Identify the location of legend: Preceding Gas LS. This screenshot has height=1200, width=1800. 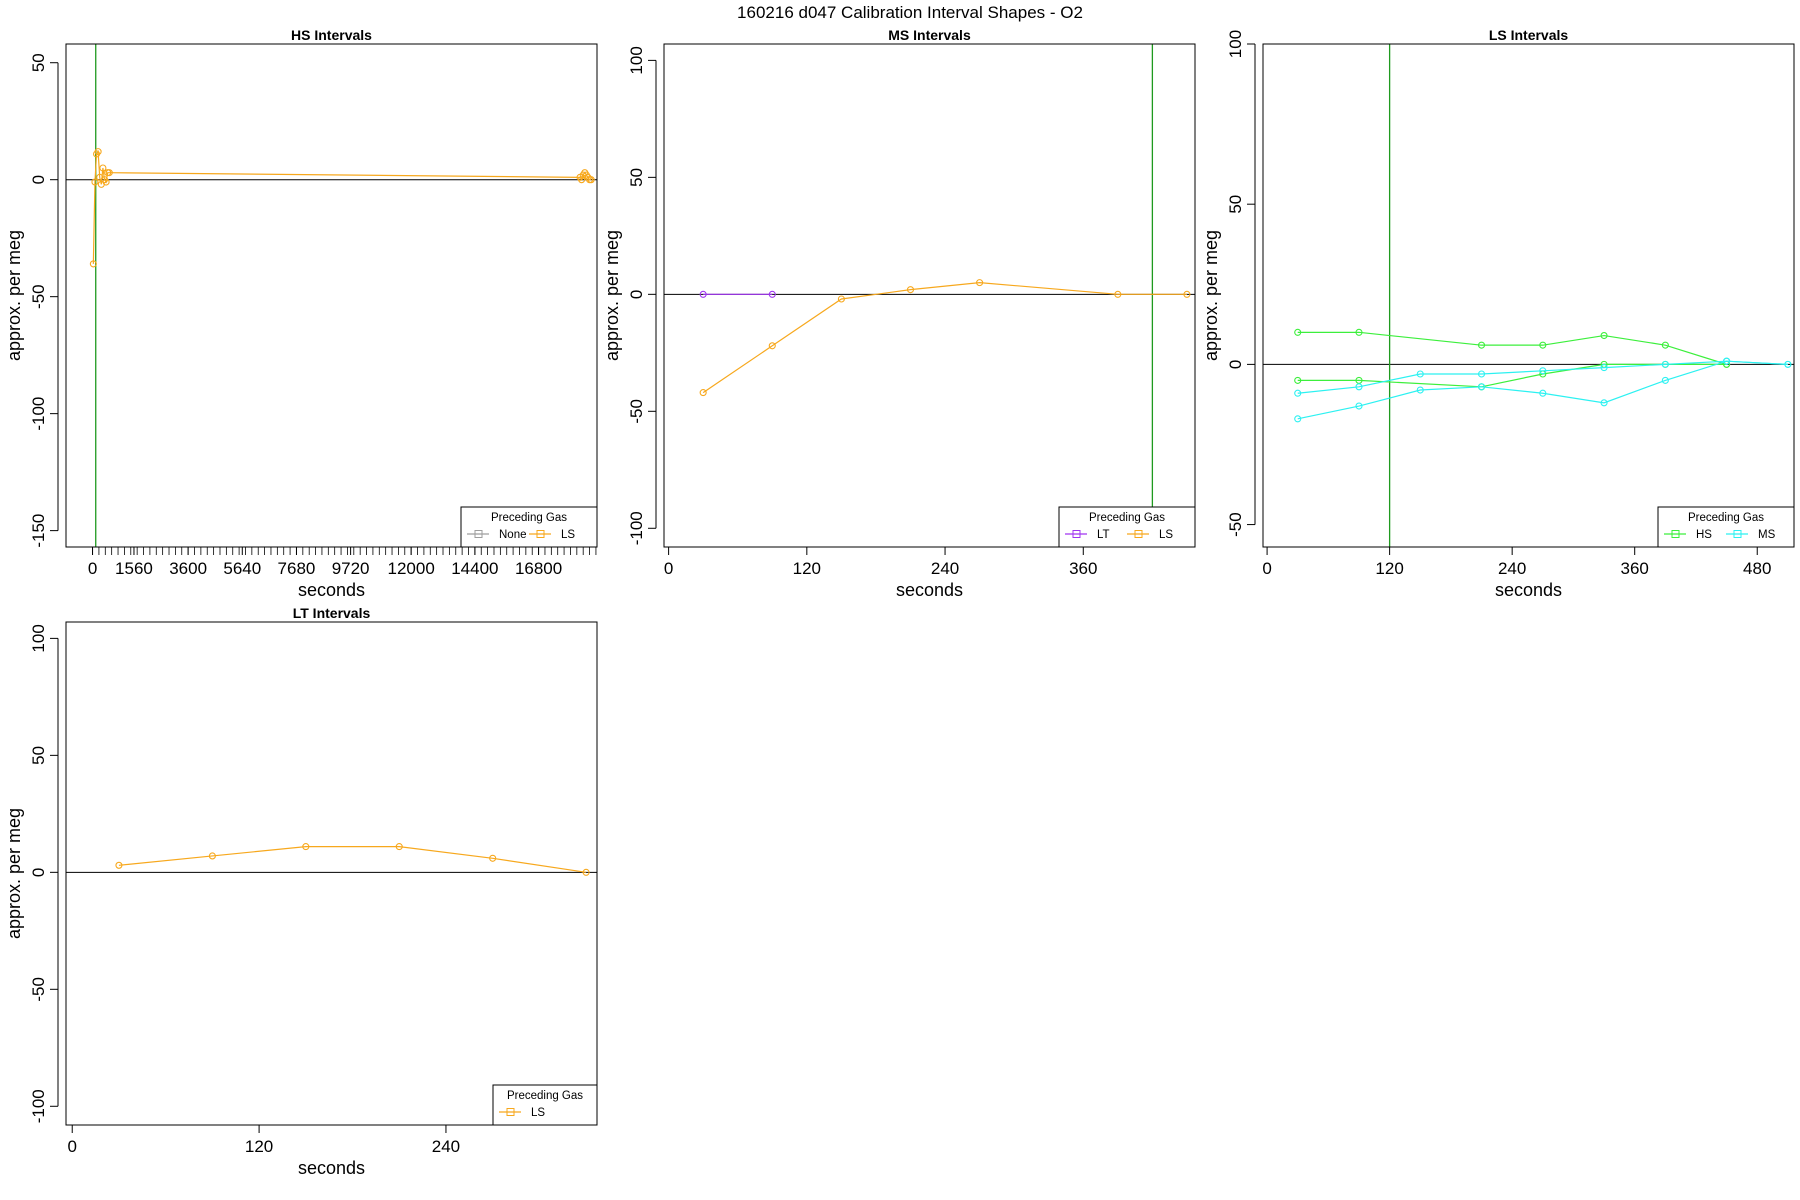
(545, 1105).